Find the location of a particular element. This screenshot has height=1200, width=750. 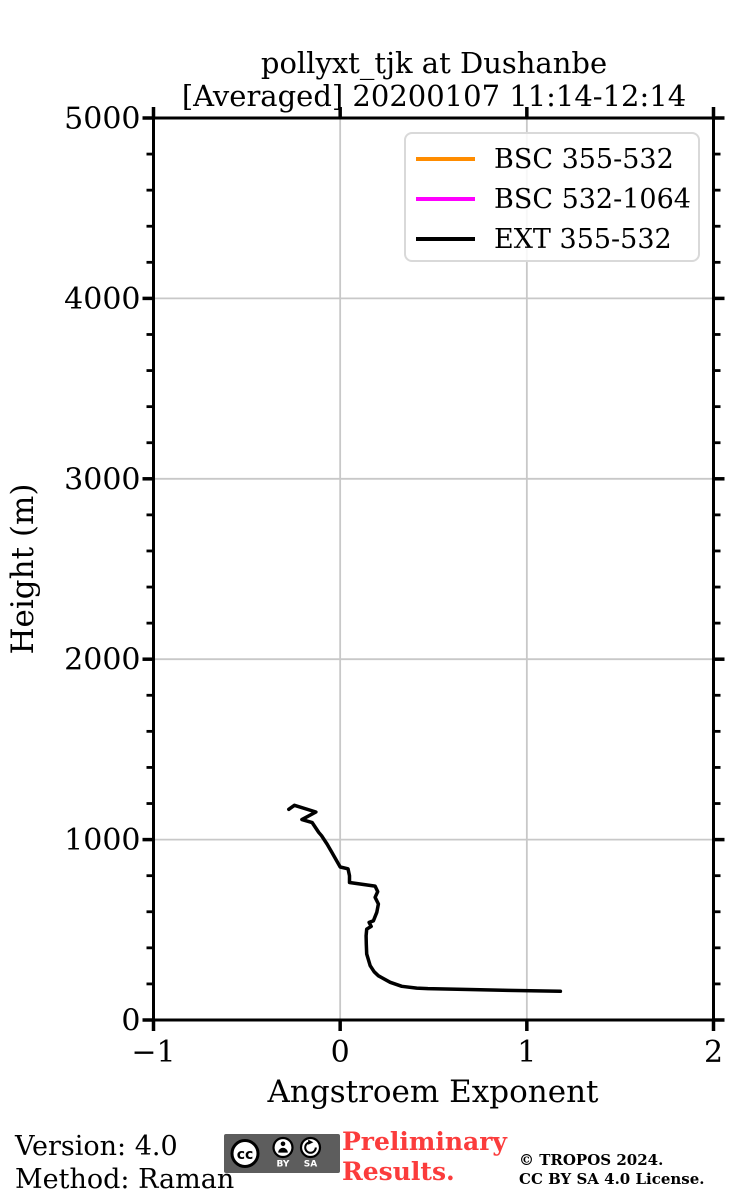

svg-text: 4000 is located at coordinates (102, 299).